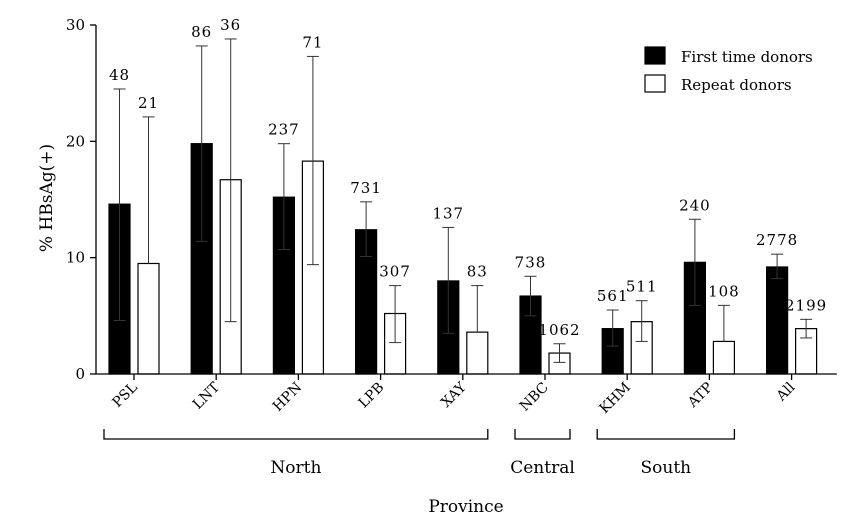  What do you see at coordinates (786, 392) in the screenshot?
I see `x-tick-label: All` at bounding box center [786, 392].